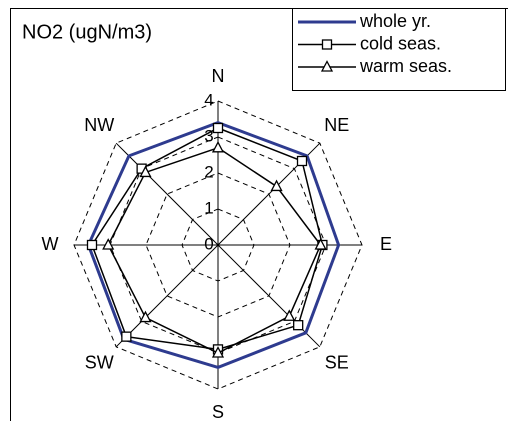 Image resolution: width=508 pixels, height=421 pixels. What do you see at coordinates (336, 125) in the screenshot?
I see `category-label: NE` at bounding box center [336, 125].